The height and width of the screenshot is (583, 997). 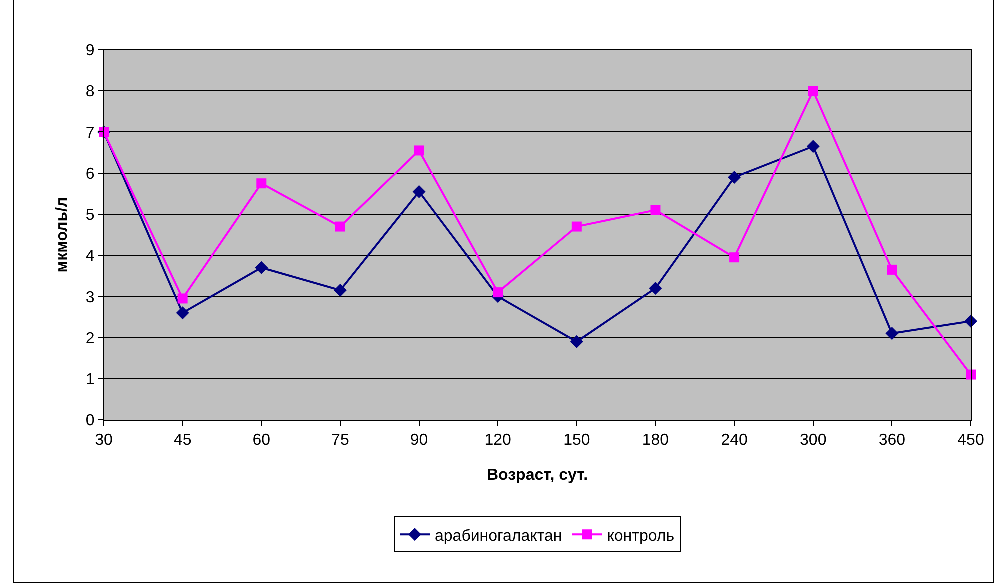 I want to click on x-tick-label: 180, so click(x=656, y=441).